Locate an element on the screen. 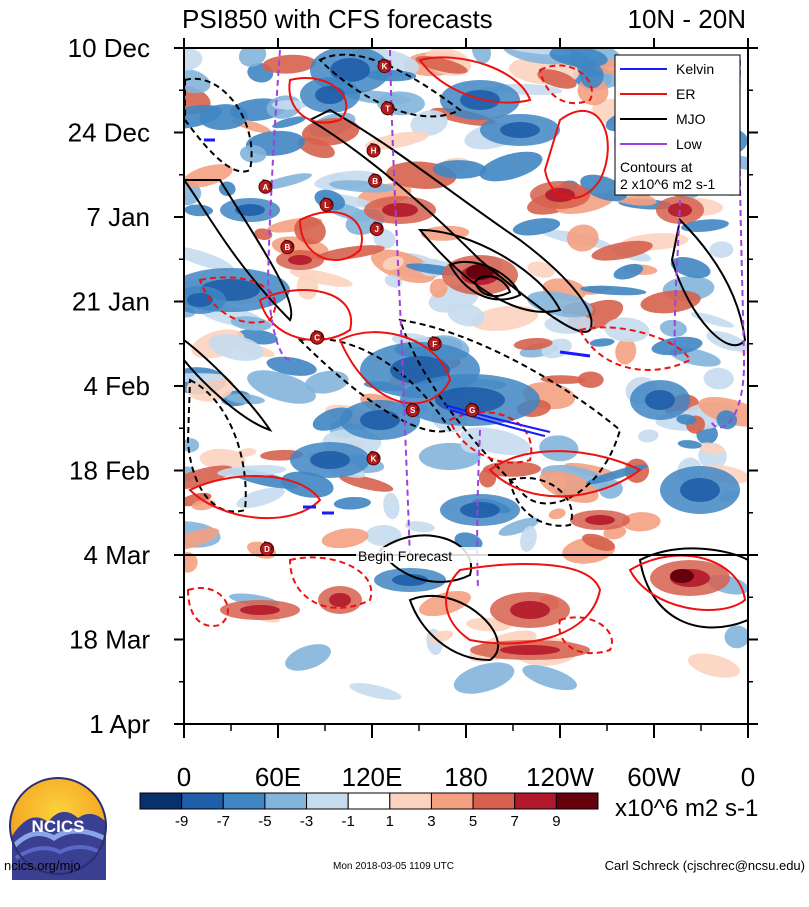 Image resolution: width=809 pixels, height=907 pixels. storm-marker-label: A is located at coordinates (266, 187).